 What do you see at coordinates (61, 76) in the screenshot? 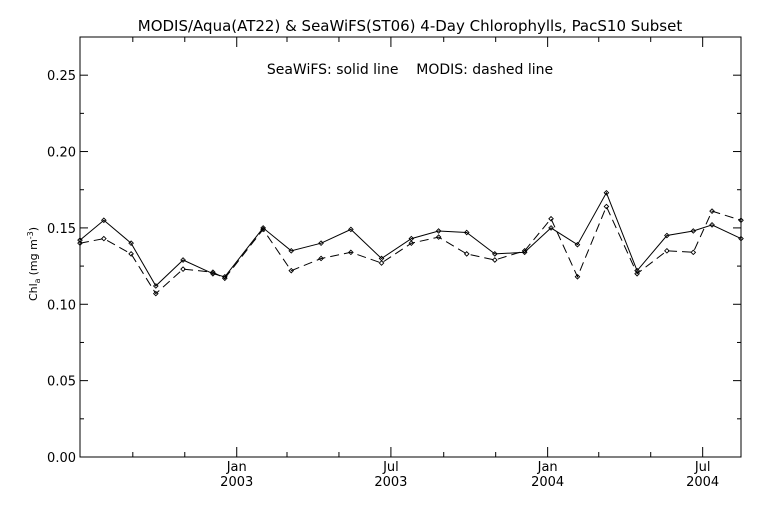
I see `y-tick-label: 0.25` at bounding box center [61, 76].